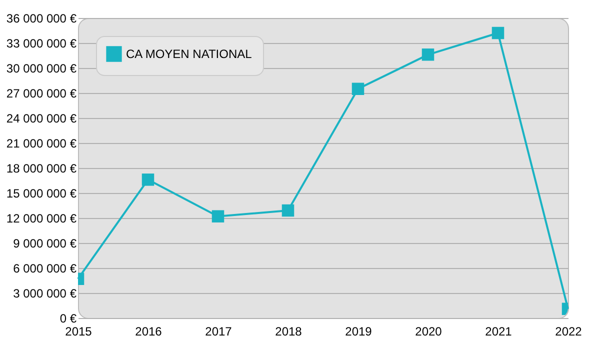 The width and height of the screenshot is (600, 350). What do you see at coordinates (288, 331) in the screenshot?
I see `x-tick-label: 2018` at bounding box center [288, 331].